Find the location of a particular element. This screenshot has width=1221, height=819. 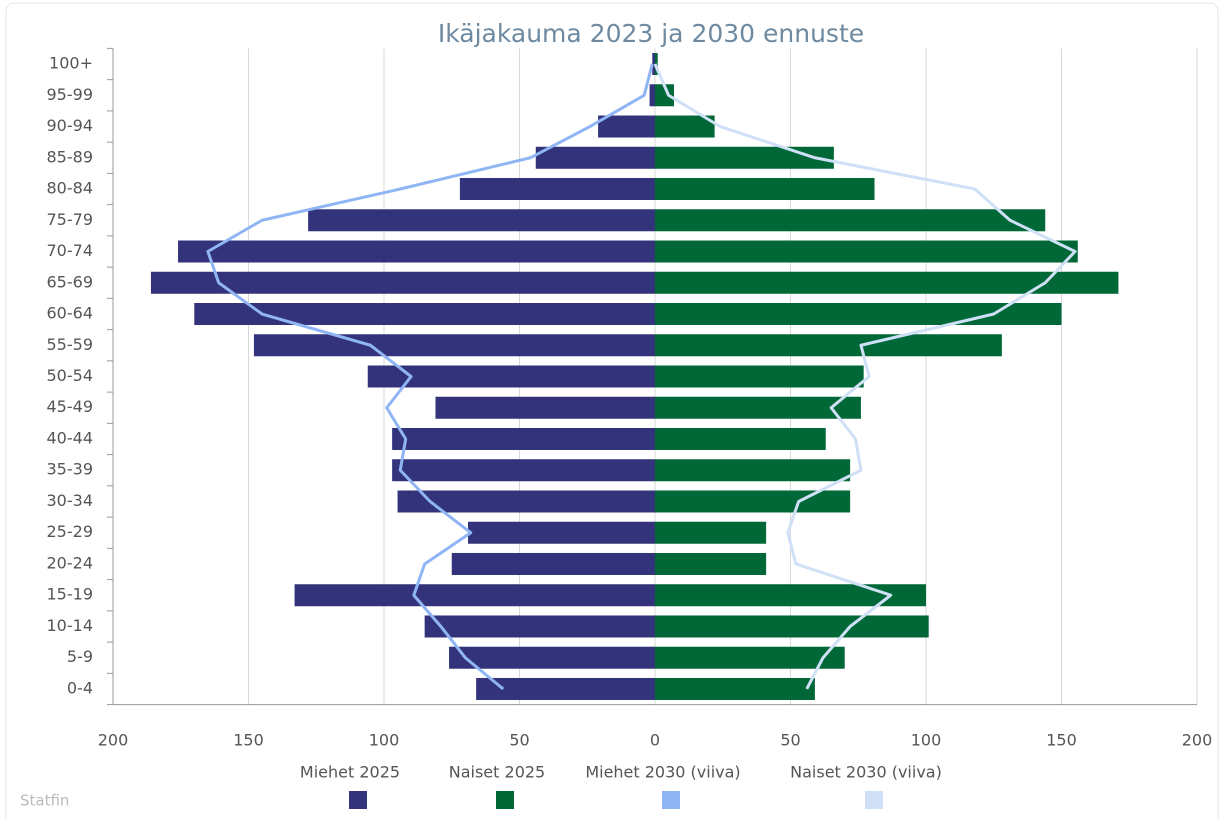

y-tick-label: 100+ is located at coordinates (71, 63).